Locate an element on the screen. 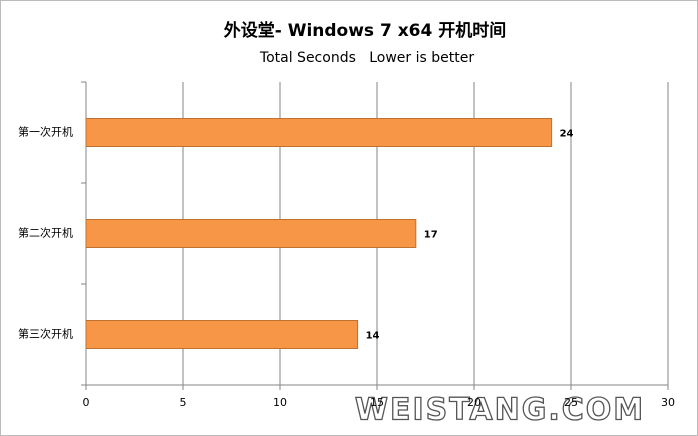 This screenshot has height=436, width=698. x-tick-label: 10 is located at coordinates (280, 402).